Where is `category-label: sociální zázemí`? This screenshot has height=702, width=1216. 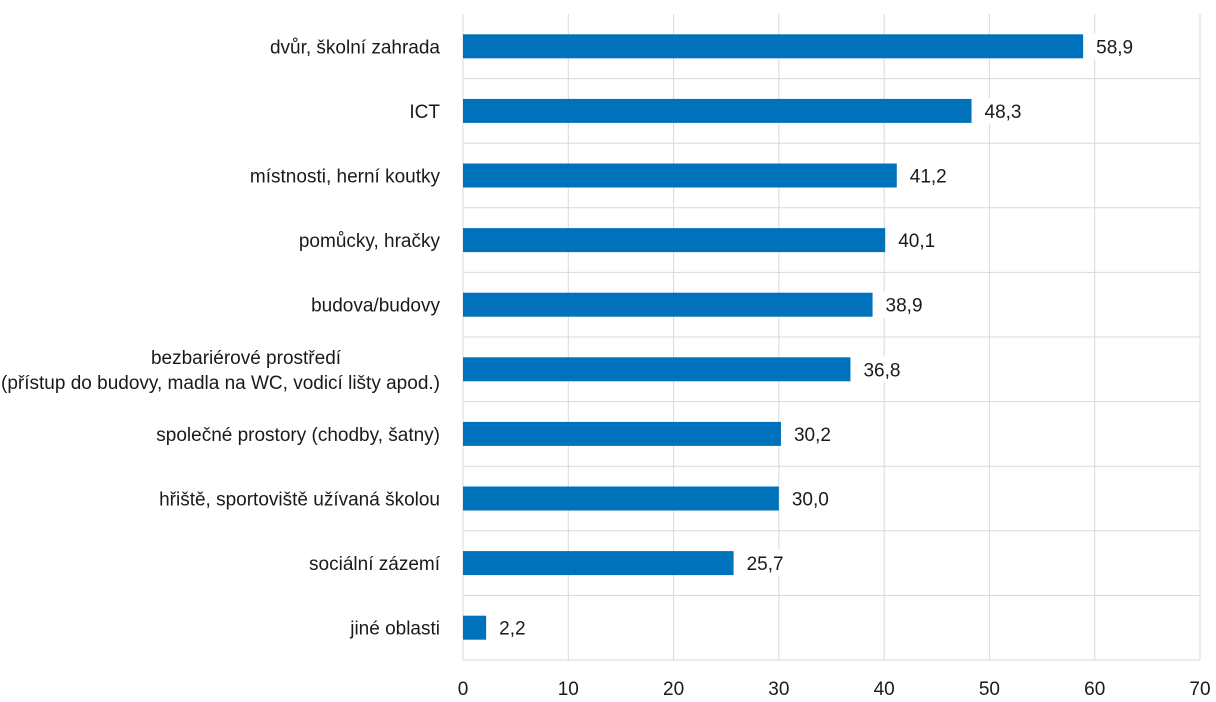 category-label: sociální zázemí is located at coordinates (375, 564).